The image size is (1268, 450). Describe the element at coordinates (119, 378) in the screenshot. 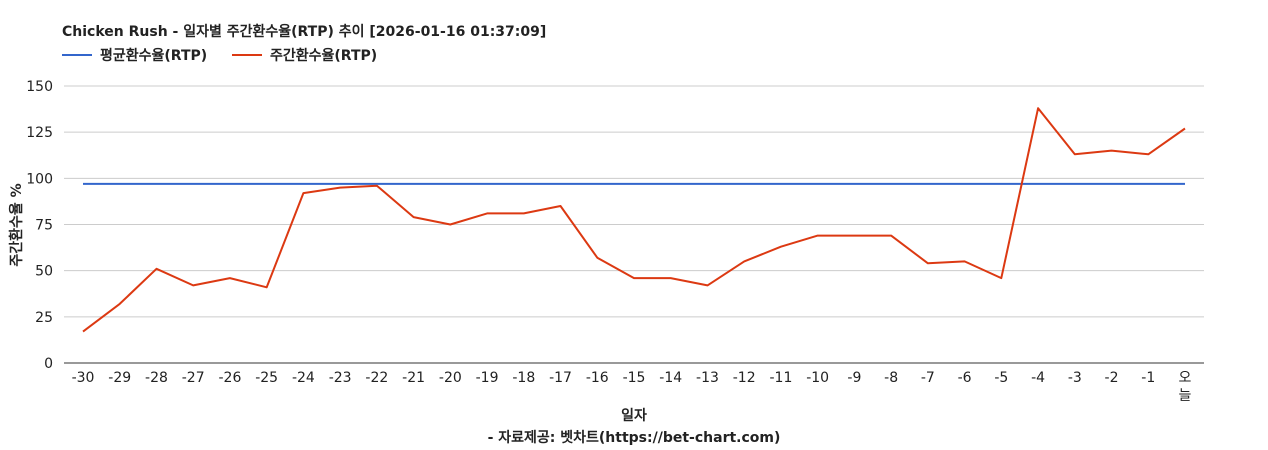

I see `x-tick-label: -29` at that location.